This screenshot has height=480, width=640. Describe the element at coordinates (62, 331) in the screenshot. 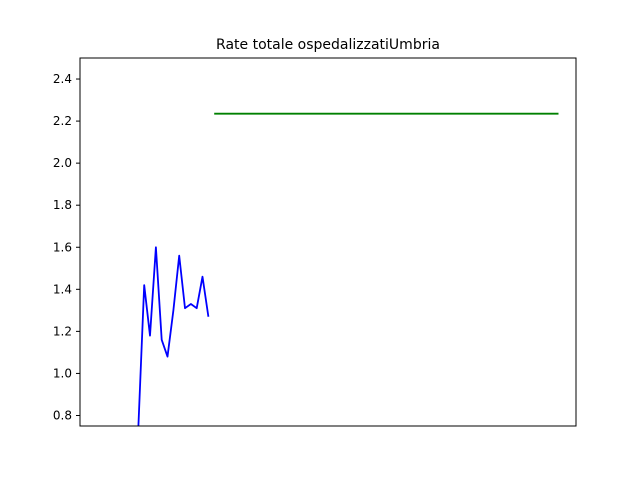

I see `y-tick-label: 1.2` at that location.